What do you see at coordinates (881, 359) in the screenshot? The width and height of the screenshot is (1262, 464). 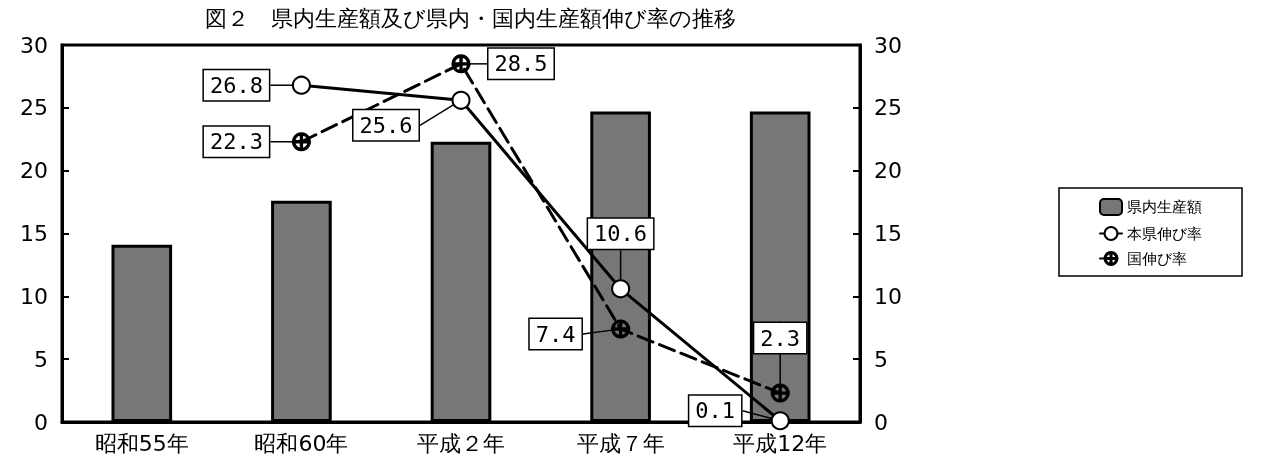 I see `y2-tick-label: 5` at bounding box center [881, 359].